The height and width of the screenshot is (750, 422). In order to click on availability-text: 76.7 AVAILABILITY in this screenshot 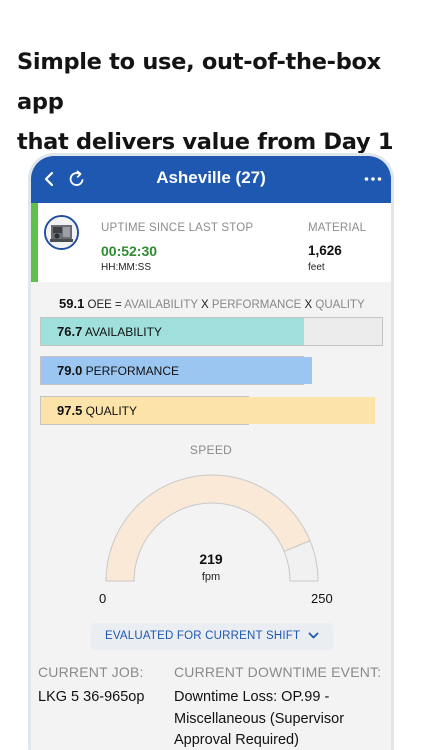, I will do `click(109, 331)`.